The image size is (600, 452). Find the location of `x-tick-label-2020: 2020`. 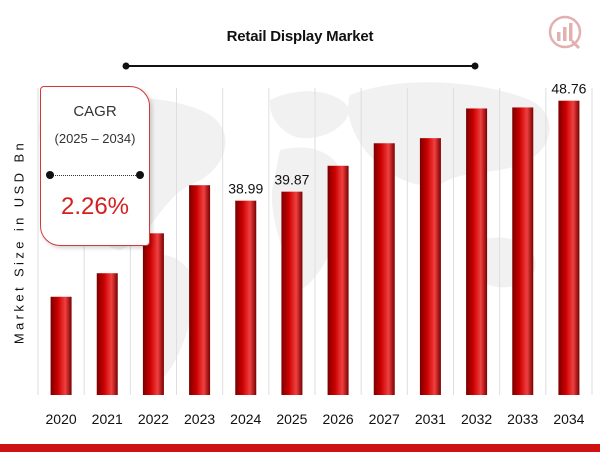

x-tick-label-2020: 2020 is located at coordinates (61, 419).